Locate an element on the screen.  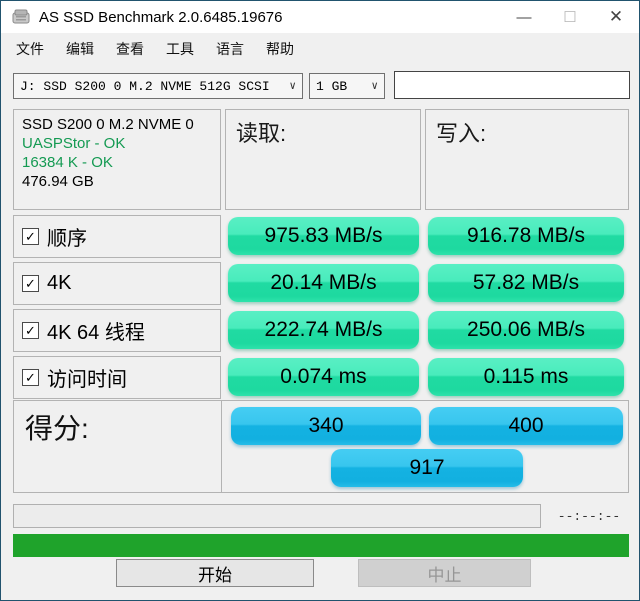
start-button: 开始 is located at coordinates (215, 573).